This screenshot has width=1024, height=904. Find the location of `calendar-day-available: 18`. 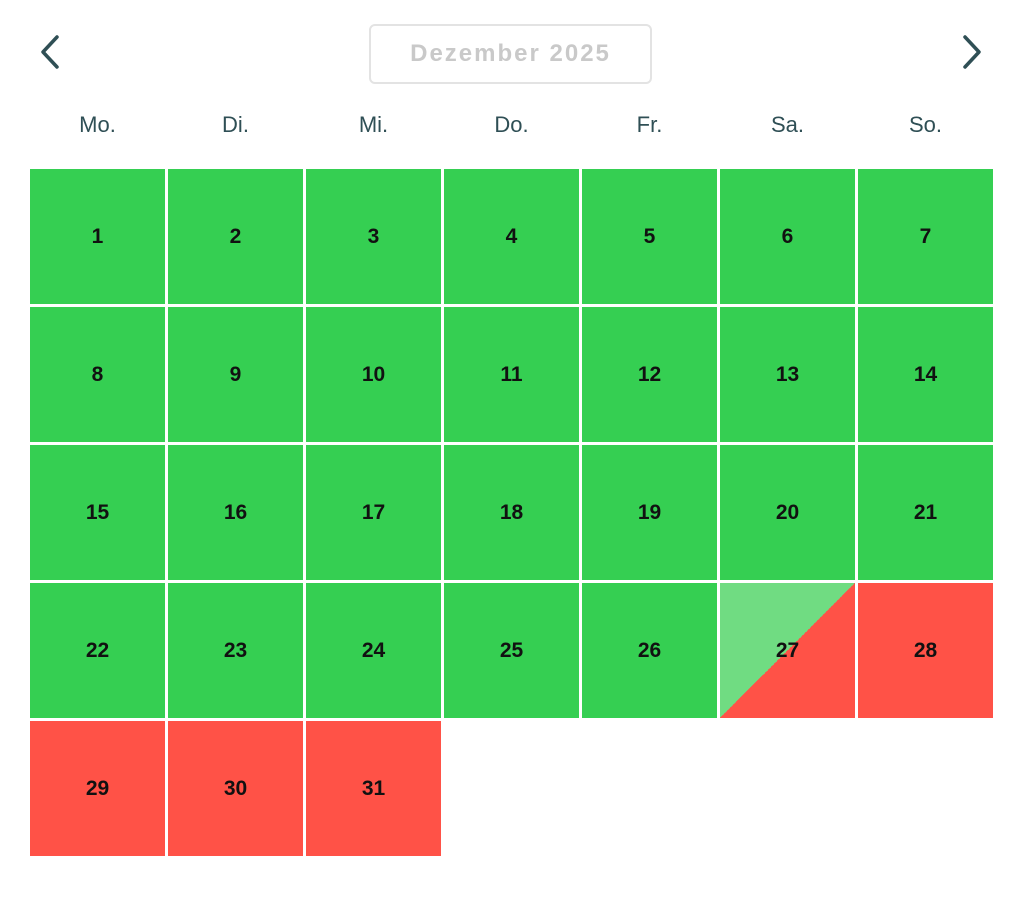

calendar-day-available: 18 is located at coordinates (511, 512).